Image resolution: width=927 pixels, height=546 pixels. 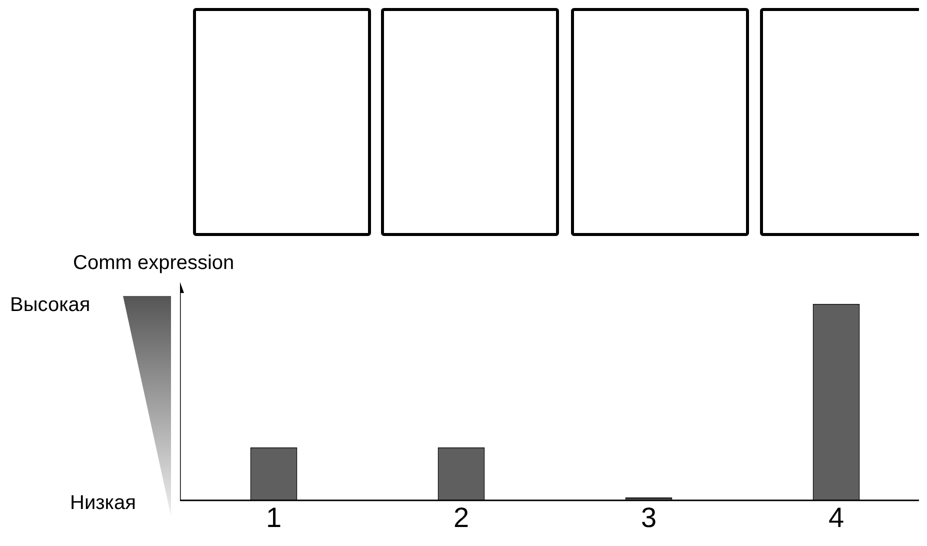 I want to click on x-tick-label: 3, so click(x=648, y=517).